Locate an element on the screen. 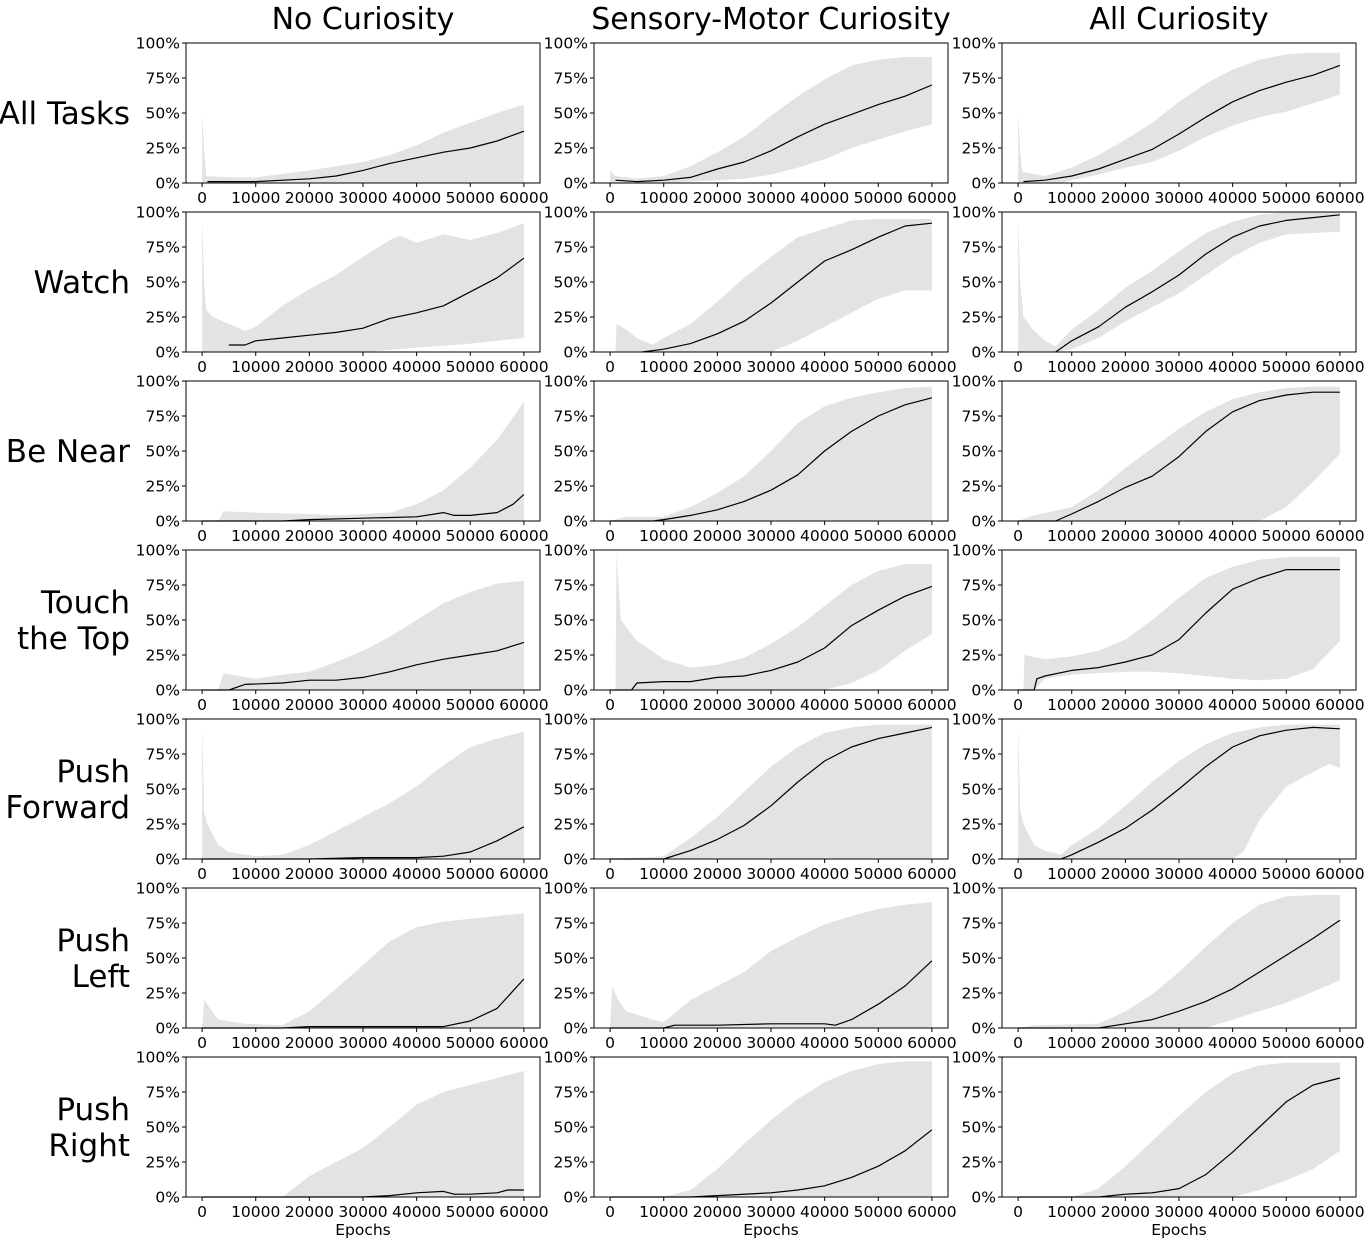 The image size is (1369, 1246). row-title: Right is located at coordinates (89, 1146).